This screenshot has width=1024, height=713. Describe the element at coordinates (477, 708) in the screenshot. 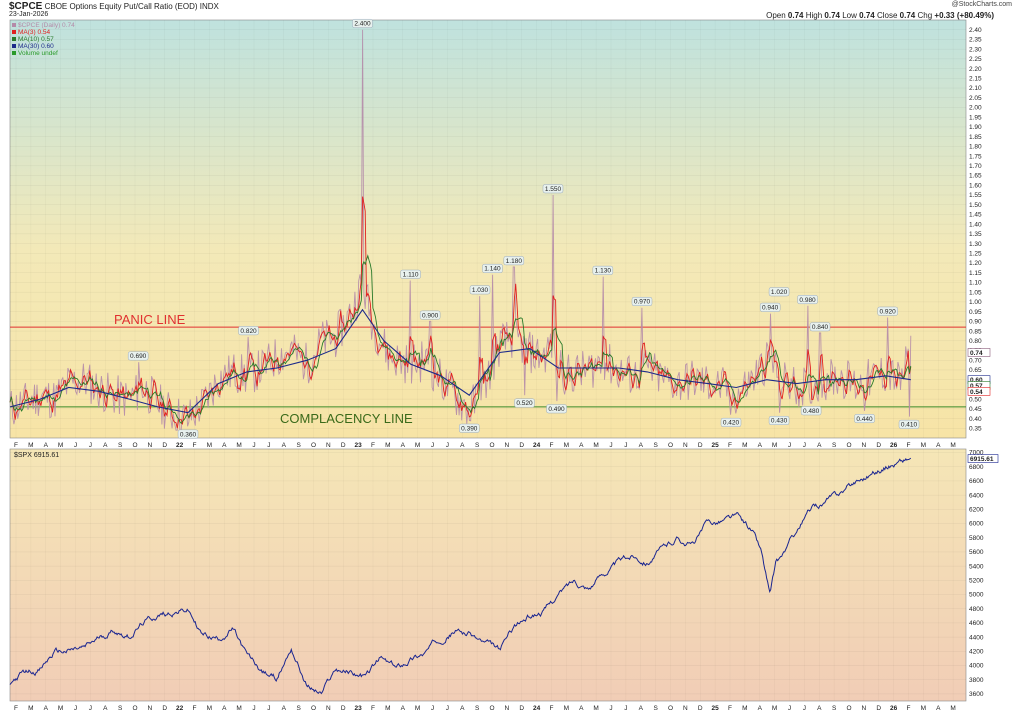

I see `spx-x-tick-label: S` at that location.